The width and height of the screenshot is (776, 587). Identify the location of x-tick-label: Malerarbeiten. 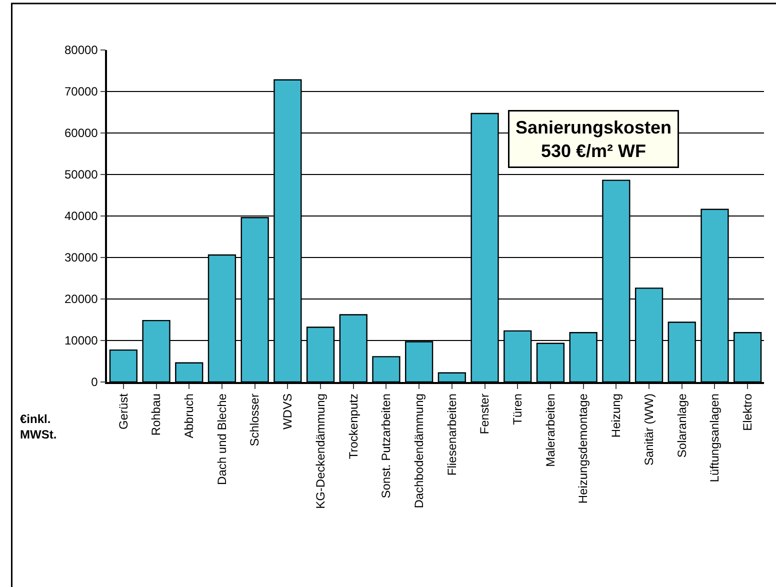
(550, 430).